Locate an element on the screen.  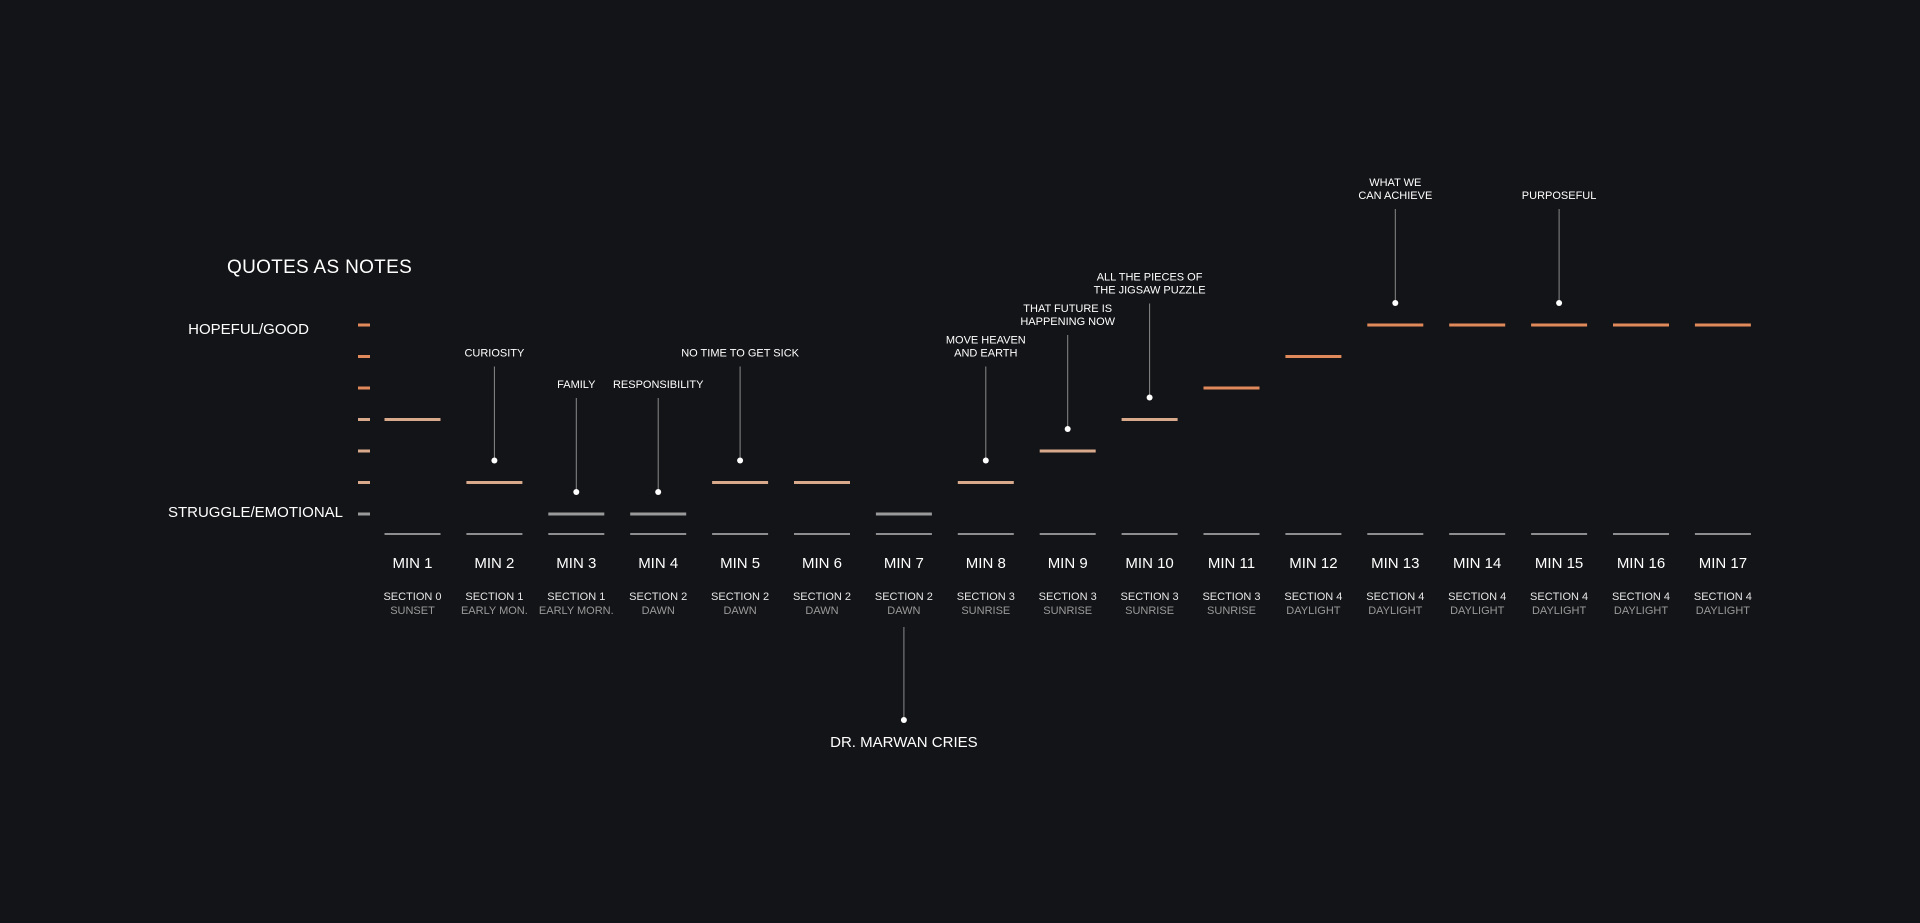
phase-label: SUNSET is located at coordinates (412, 611).